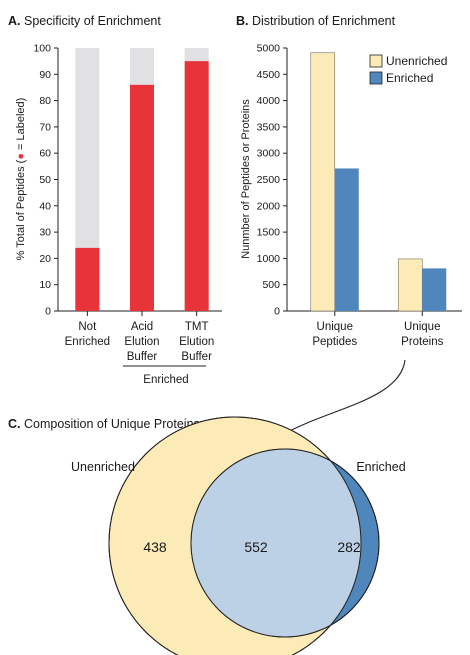  I want to click on y-tick-label: 3500, so click(269, 127).